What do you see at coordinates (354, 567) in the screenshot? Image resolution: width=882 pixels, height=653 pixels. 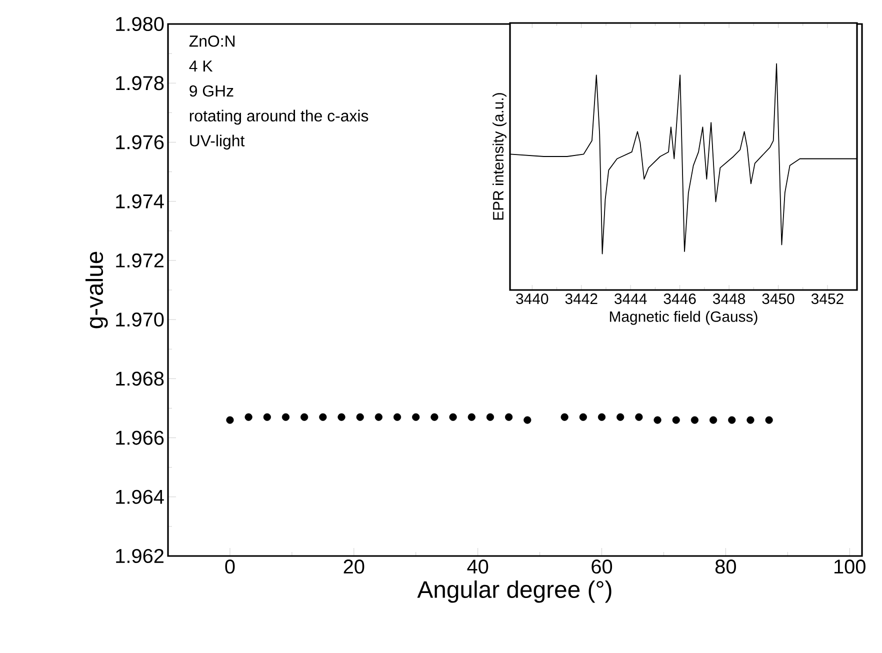 I see `x-tick-label: 20` at bounding box center [354, 567].